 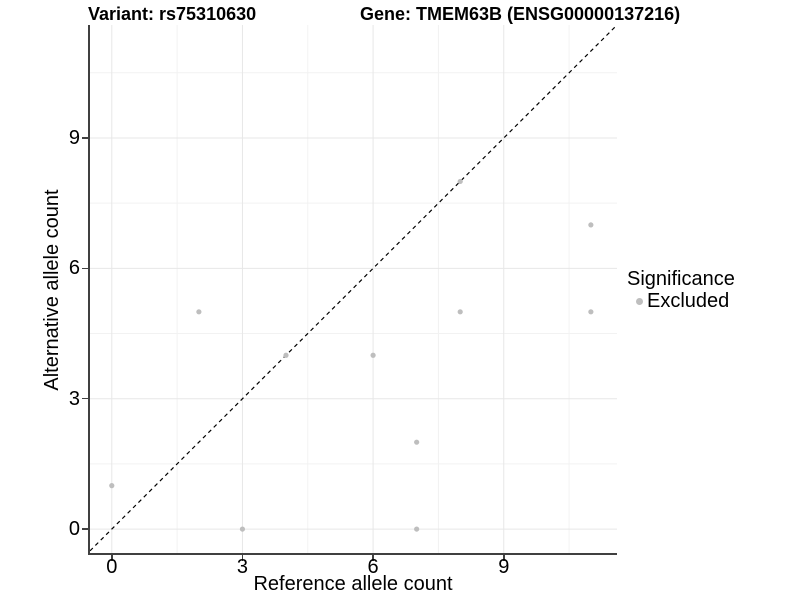 I want to click on y-tick-label: 0, so click(x=74, y=529).